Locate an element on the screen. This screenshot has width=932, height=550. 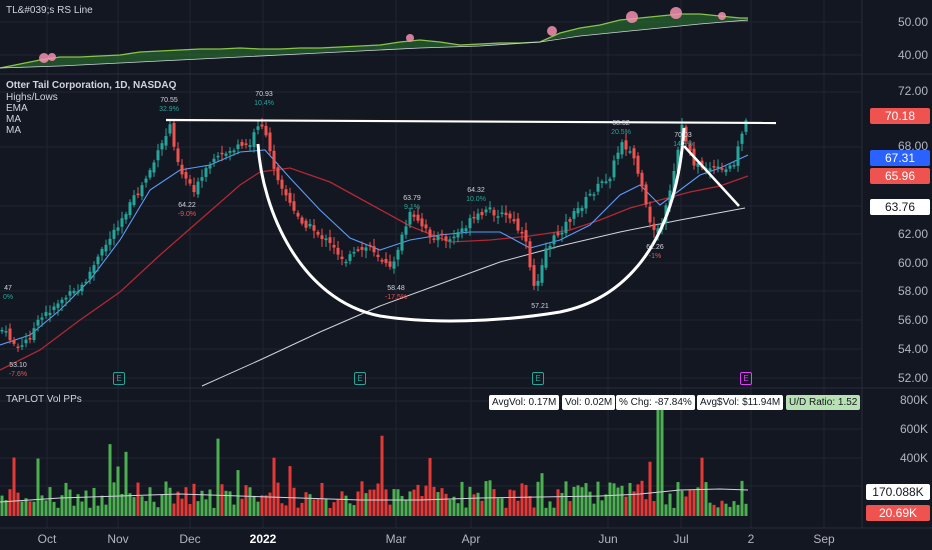
highs-lows-legend: Highs/Lows is located at coordinates (32, 97).